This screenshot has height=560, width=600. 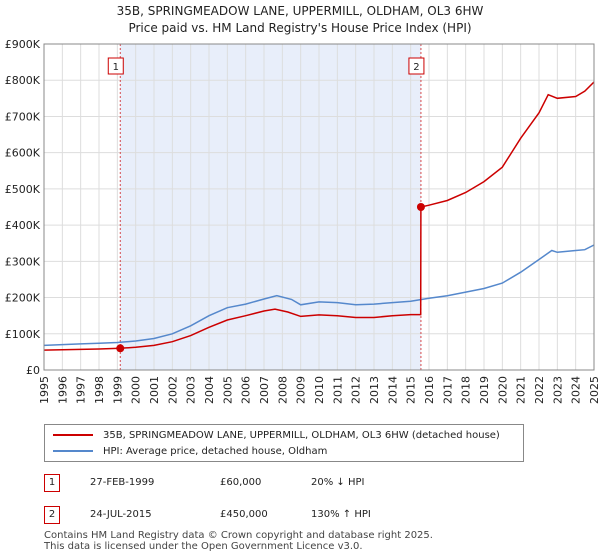 I want to click on x-tick-label: 2006, so click(x=246, y=390).